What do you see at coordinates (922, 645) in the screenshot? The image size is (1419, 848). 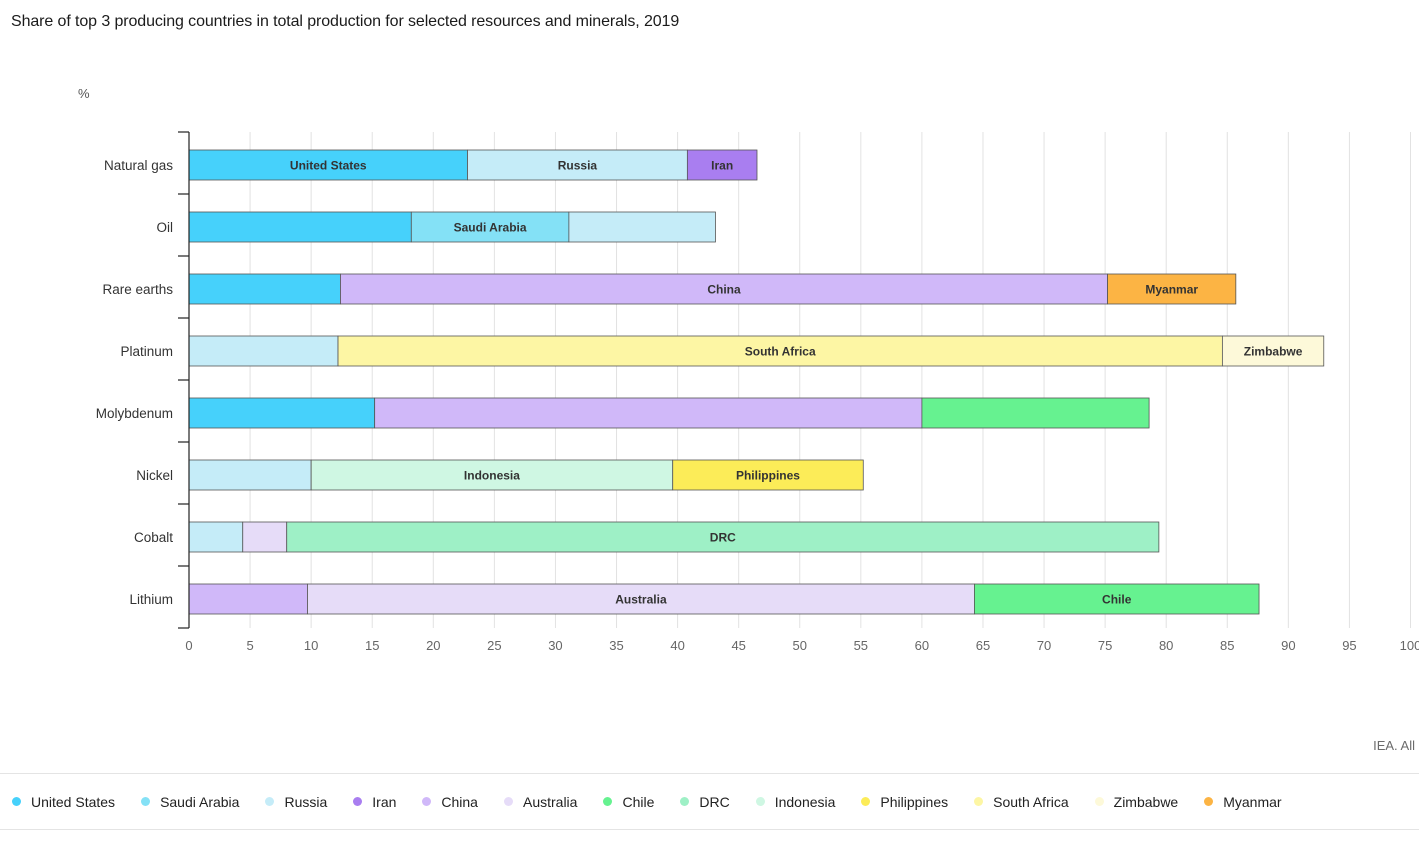 I see `x-tick-label: 60` at bounding box center [922, 645].